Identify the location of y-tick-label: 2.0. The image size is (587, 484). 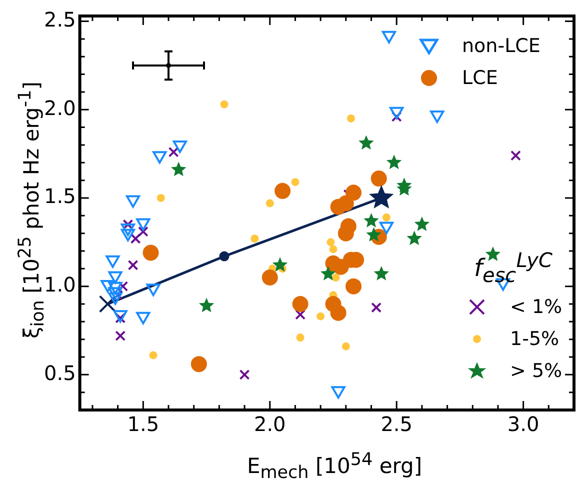
(60, 108).